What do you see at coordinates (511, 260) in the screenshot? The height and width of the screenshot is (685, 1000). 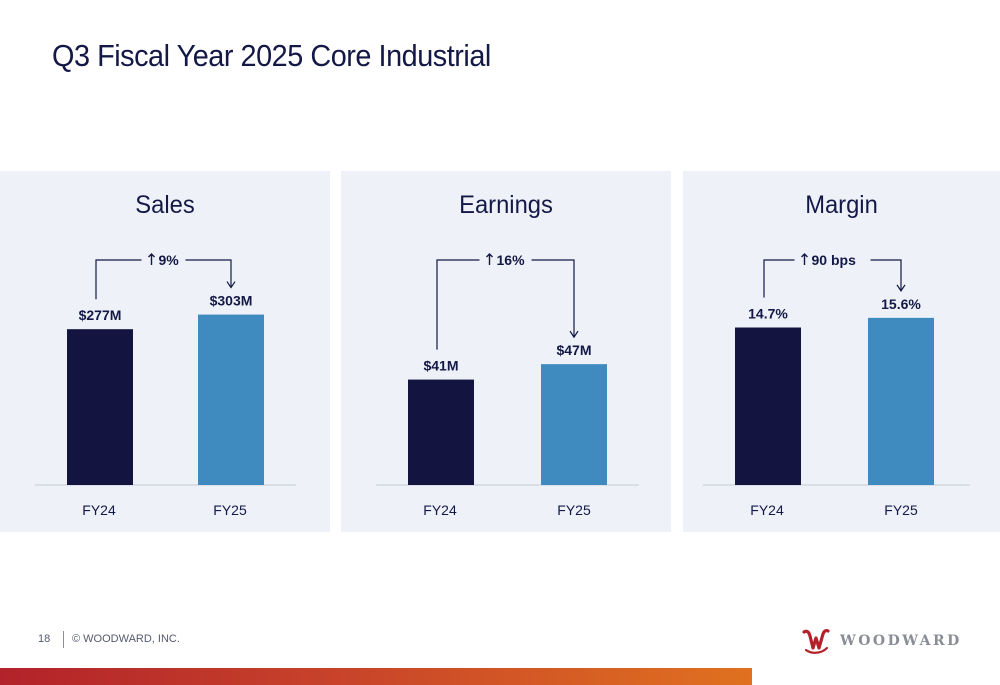 I see `change-label: 16%` at bounding box center [511, 260].